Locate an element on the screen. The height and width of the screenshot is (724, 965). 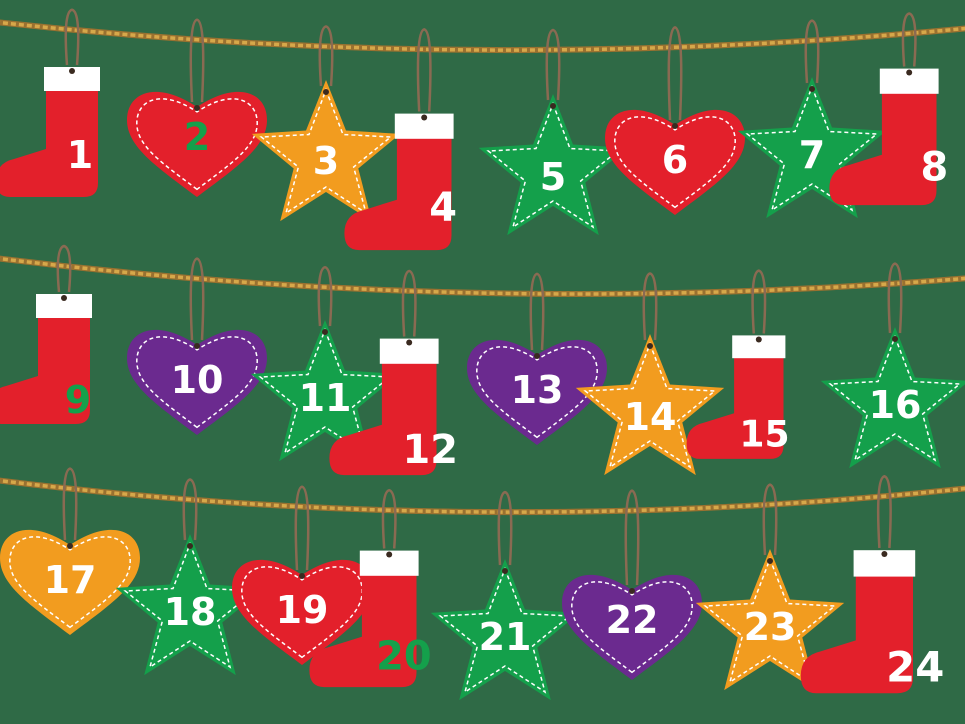
ornament-sock-24: 24 is located at coordinates (872, 622).